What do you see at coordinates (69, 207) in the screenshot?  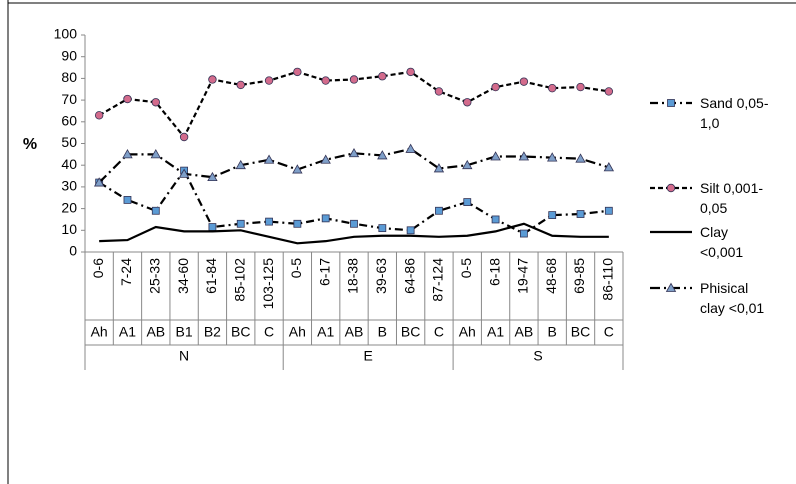 I see `y-tick-label: 20` at bounding box center [69, 207].